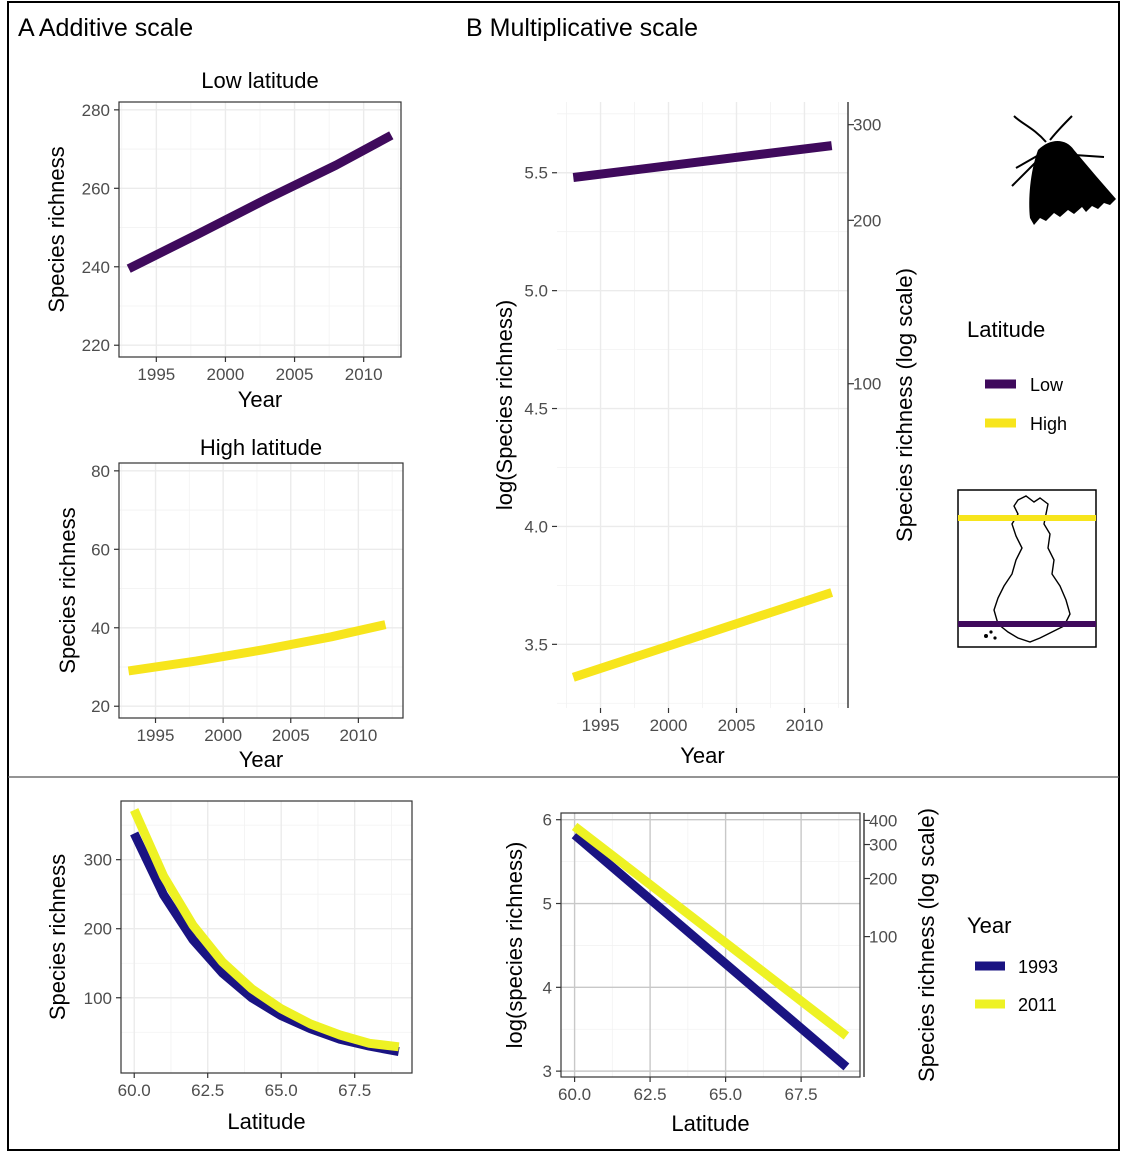  What do you see at coordinates (259, 80) in the screenshot?
I see `panel-title: Low latitude` at bounding box center [259, 80].